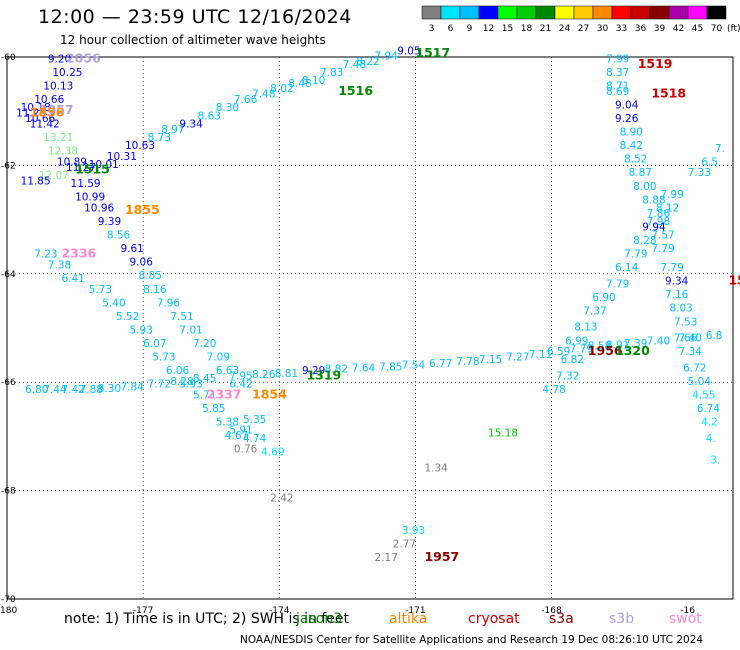 Image resolution: width=740 pixels, height=650 pixels. Describe the element at coordinates (8, 383) in the screenshot. I see `y-tick-label: -66` at that location.